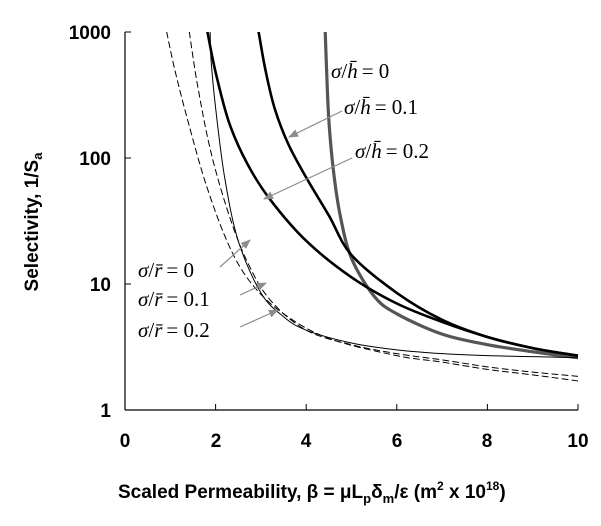 This screenshot has width=601, height=526. I want to click on y-tick-label: 1, so click(105, 411).